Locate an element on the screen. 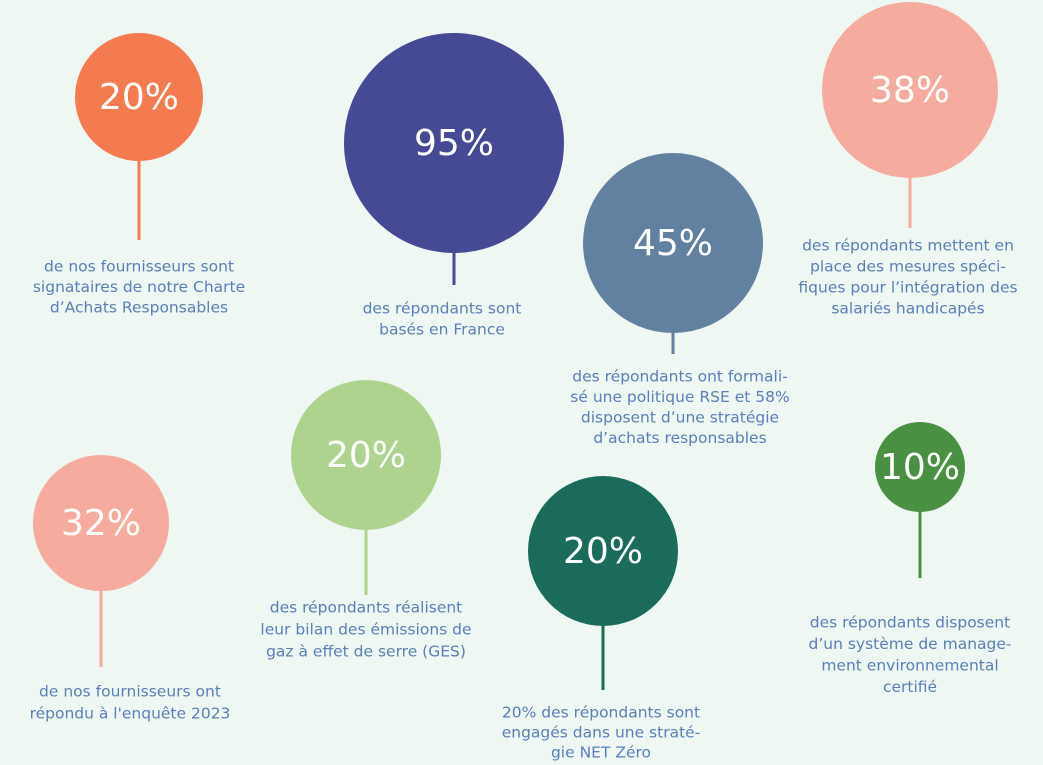 The height and width of the screenshot is (765, 1043). stat-description: signataires de notre Charte is located at coordinates (139, 287).